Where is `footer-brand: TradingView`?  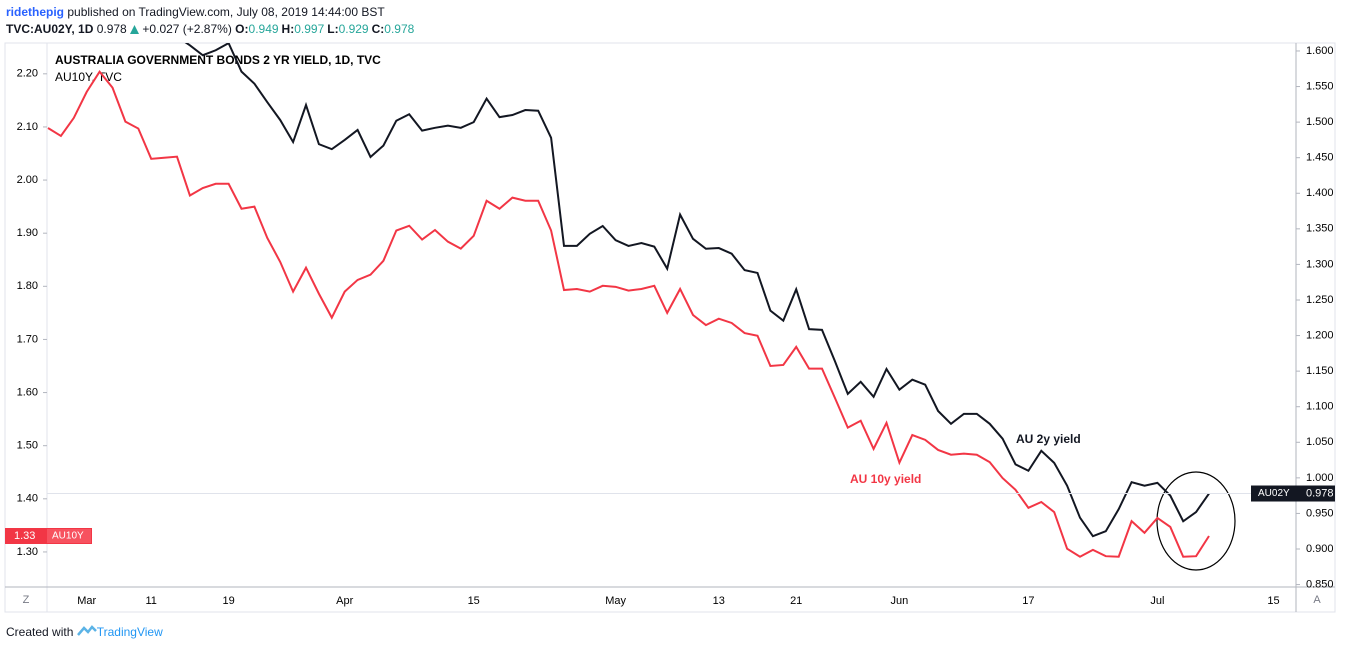
footer-brand: TradingView is located at coordinates (129, 632).